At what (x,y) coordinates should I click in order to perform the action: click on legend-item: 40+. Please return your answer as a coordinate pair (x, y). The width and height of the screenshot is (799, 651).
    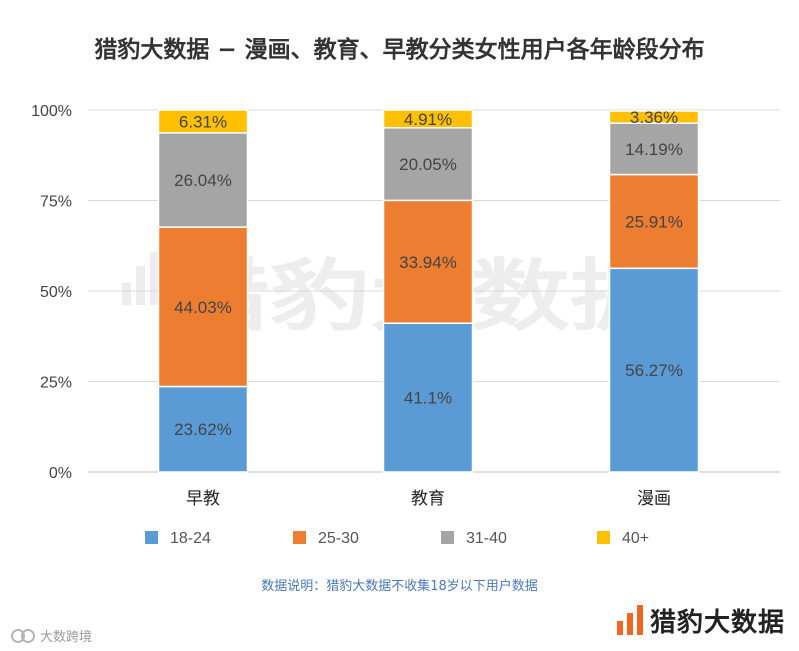
    Looking at the image, I should click on (623, 538).